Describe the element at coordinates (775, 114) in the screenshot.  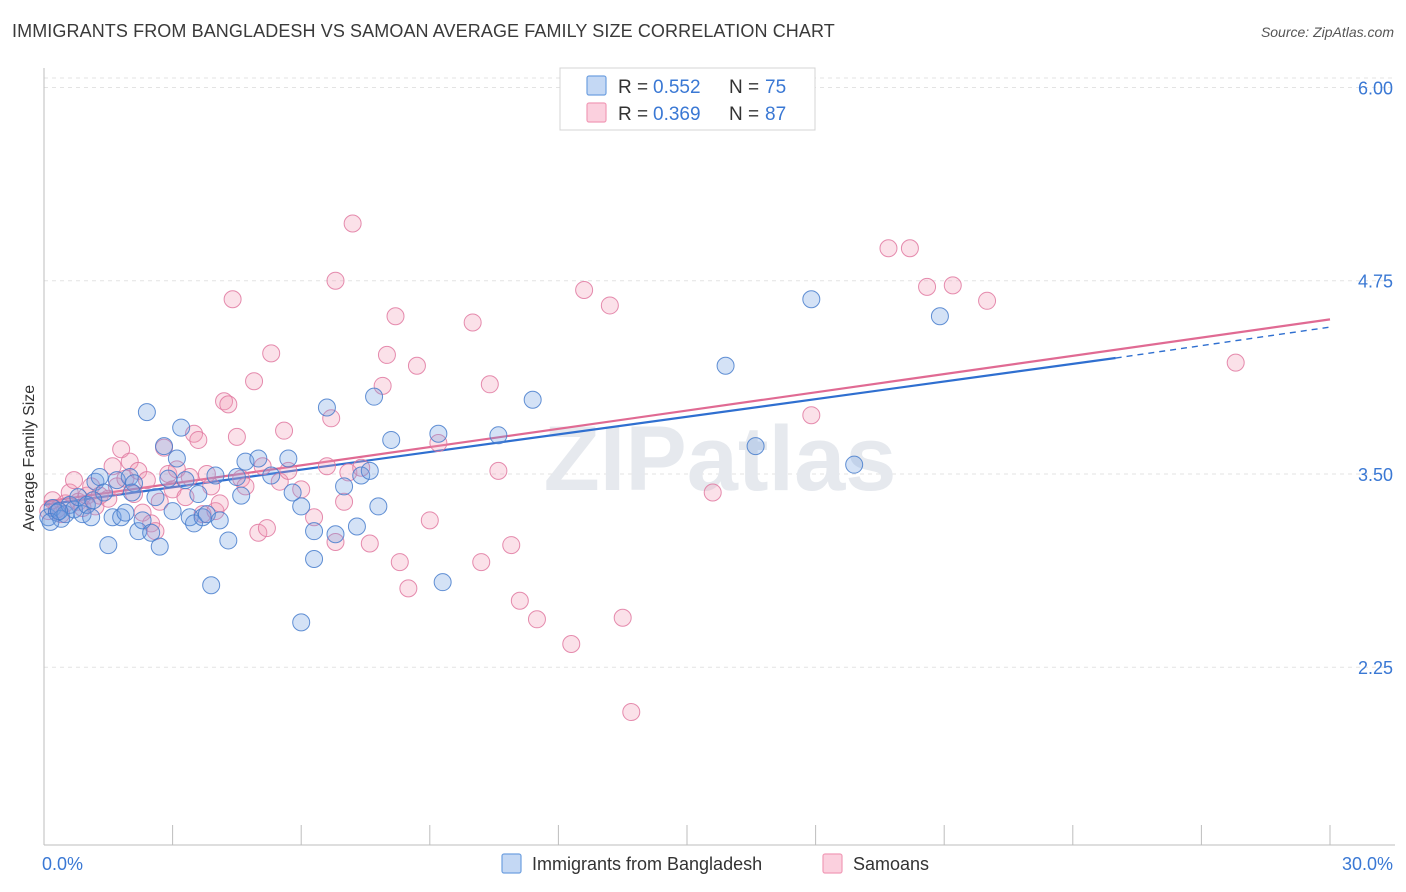
I see `legend-n-value-2: 87` at that location.